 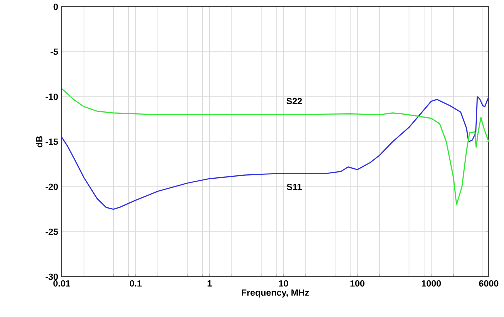 I want to click on x-tick-label: 1, so click(x=210, y=283).